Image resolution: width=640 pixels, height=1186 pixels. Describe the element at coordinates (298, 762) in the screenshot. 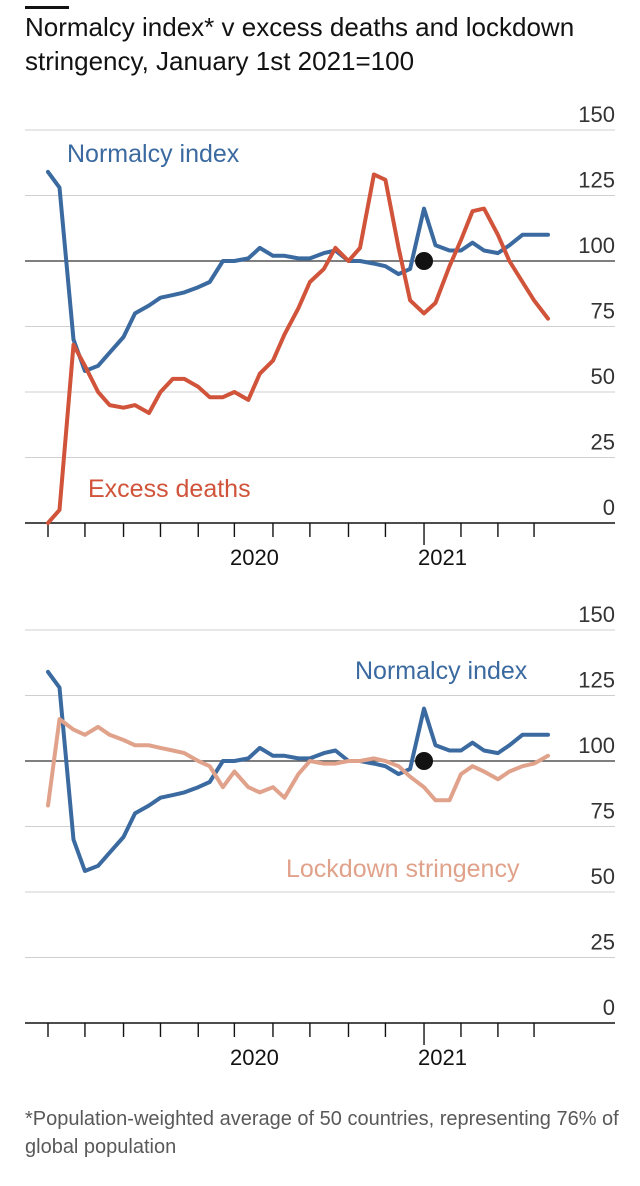

I see `lockdown-stringency-line` at that location.